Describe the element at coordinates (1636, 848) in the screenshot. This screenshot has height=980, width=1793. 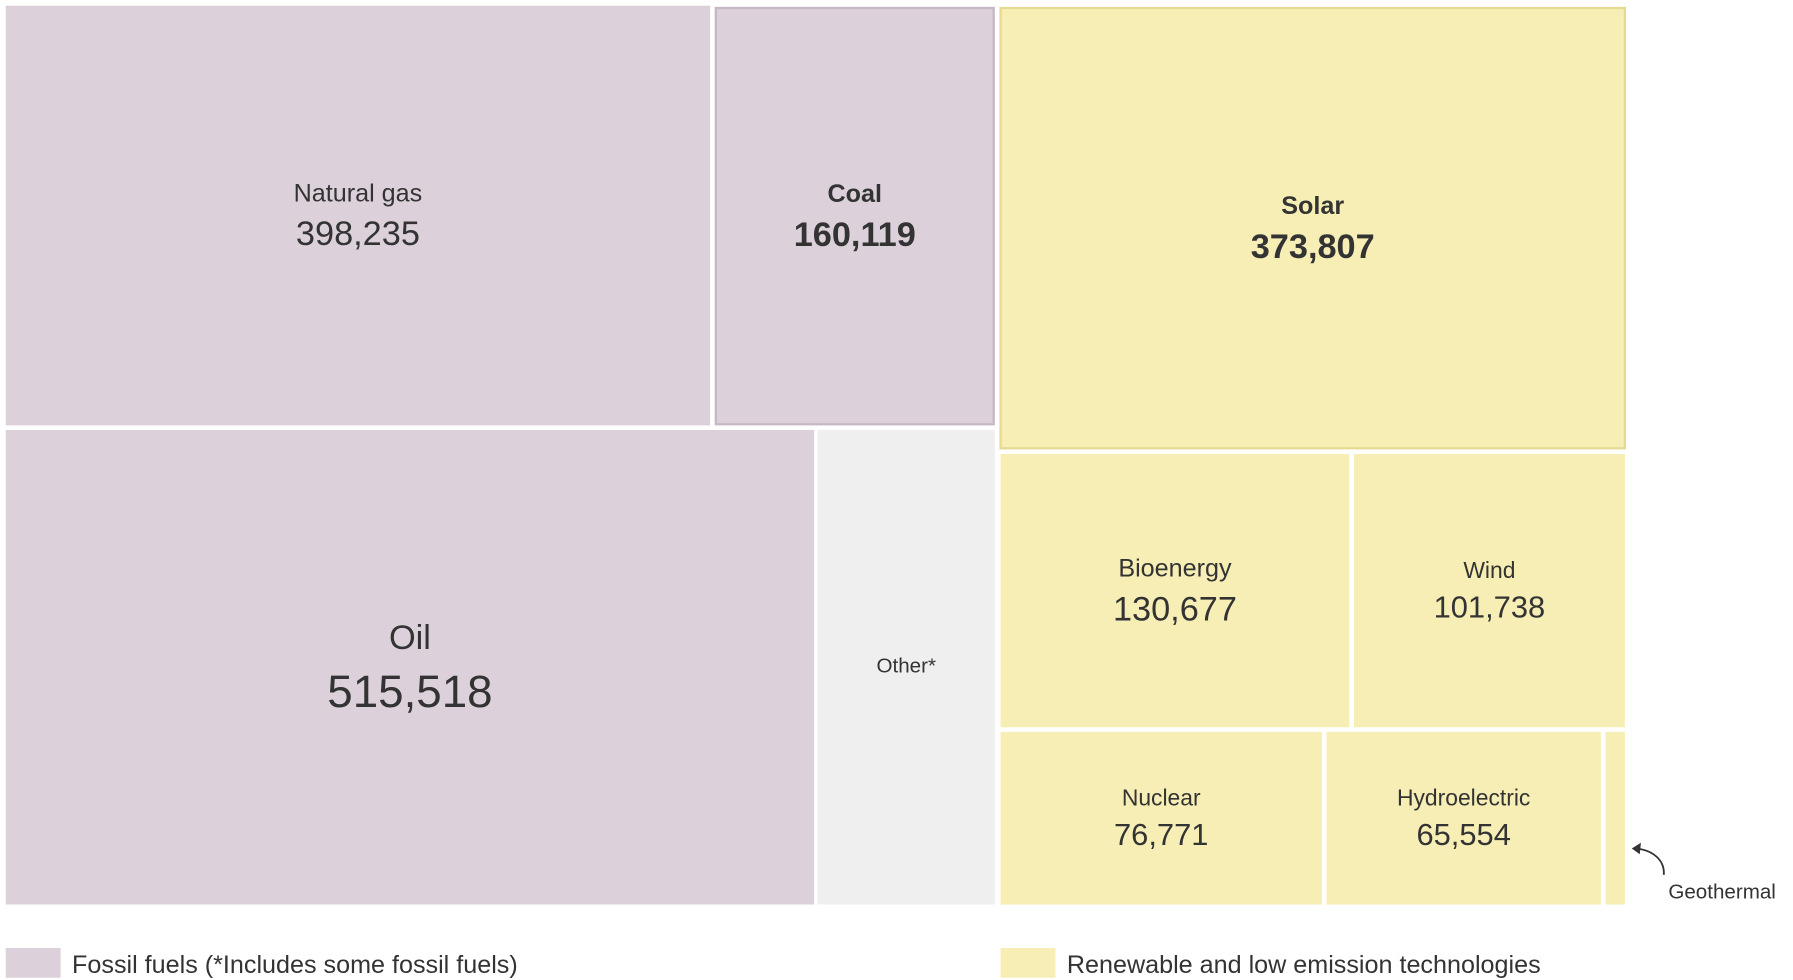
I see `annotation-arrowhead` at that location.